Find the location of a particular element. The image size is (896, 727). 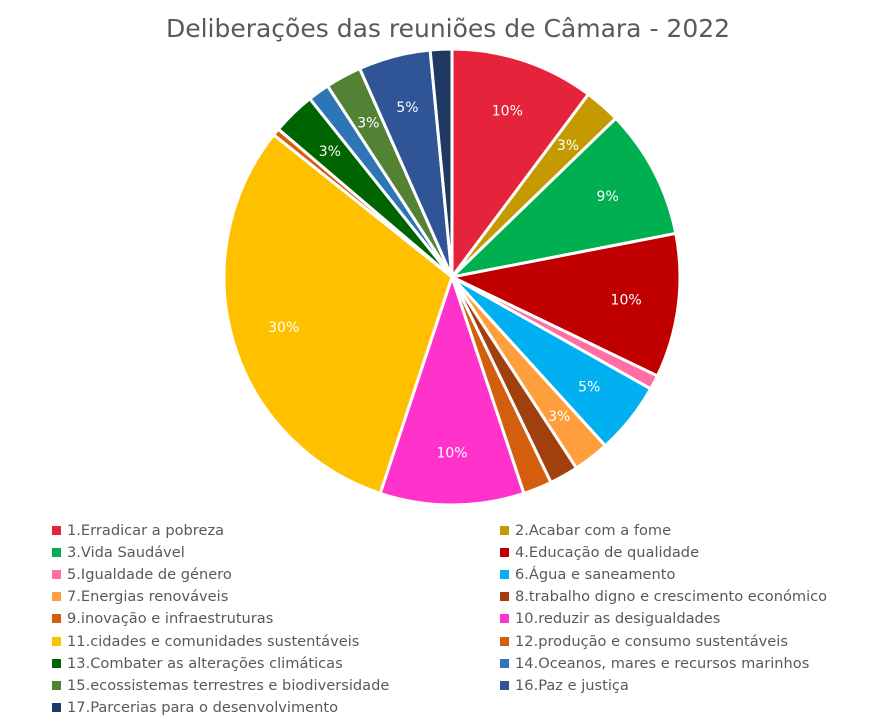

legend-item-8: 8.trabalho digno e crescimento económico is located at coordinates (686, 597).